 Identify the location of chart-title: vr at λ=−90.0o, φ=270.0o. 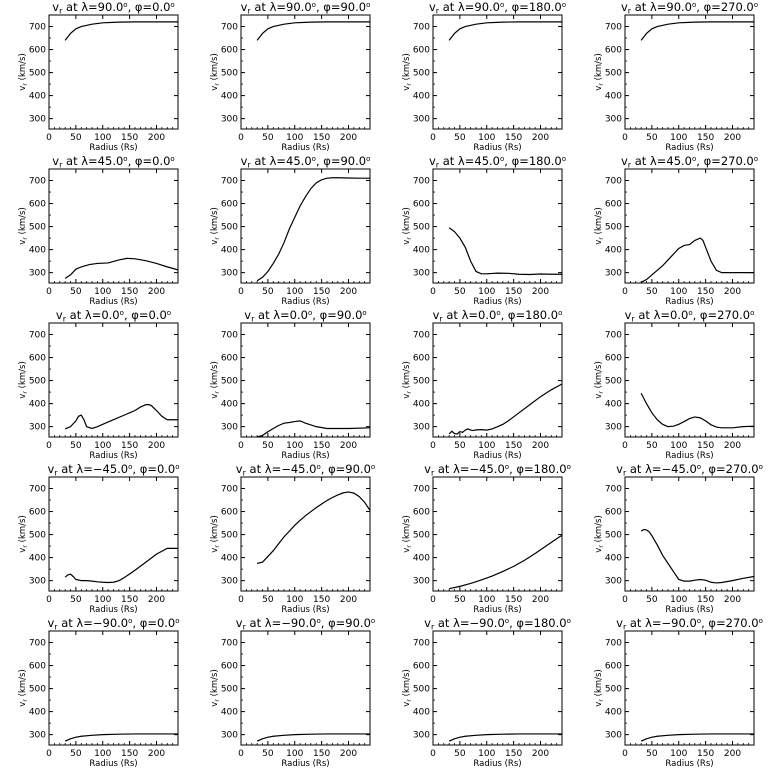
(689, 624).